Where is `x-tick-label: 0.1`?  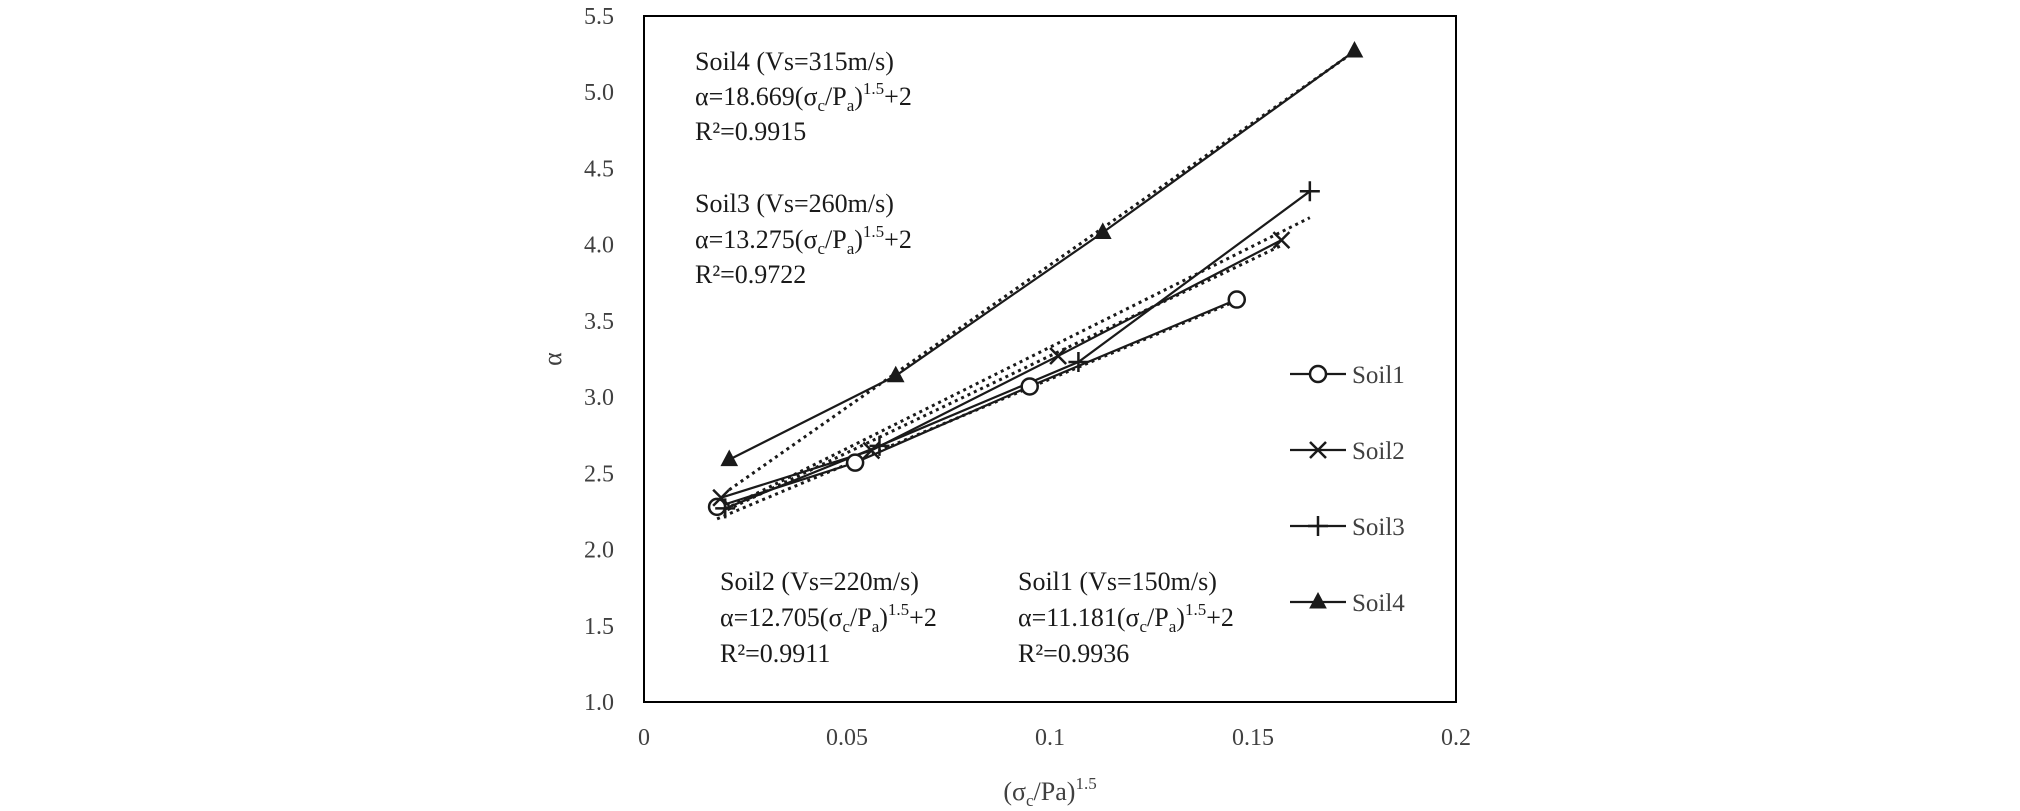
x-tick-label: 0.1 is located at coordinates (1050, 738).